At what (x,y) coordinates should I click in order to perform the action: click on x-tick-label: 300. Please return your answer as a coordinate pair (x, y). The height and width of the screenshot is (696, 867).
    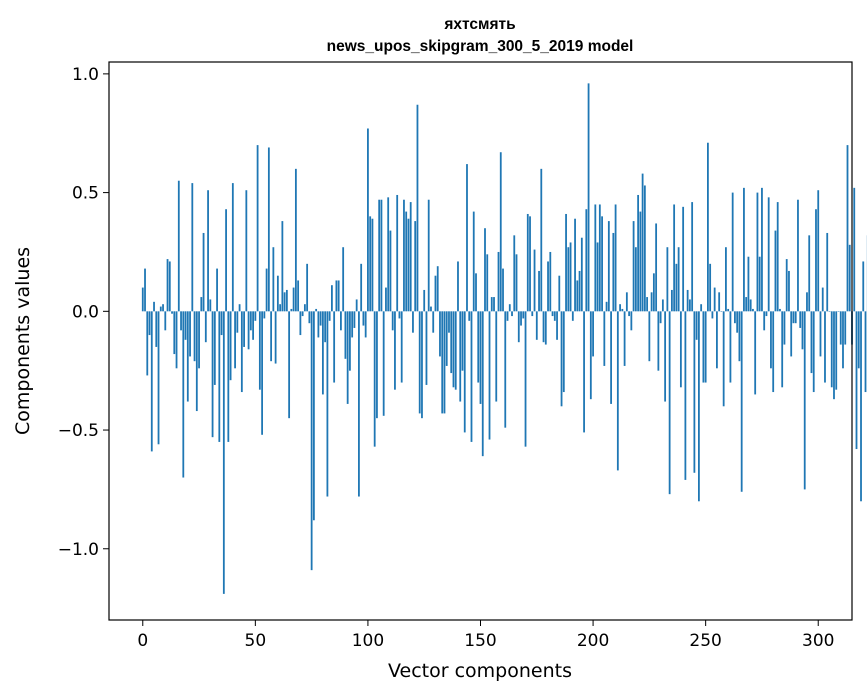
    Looking at the image, I should click on (818, 641).